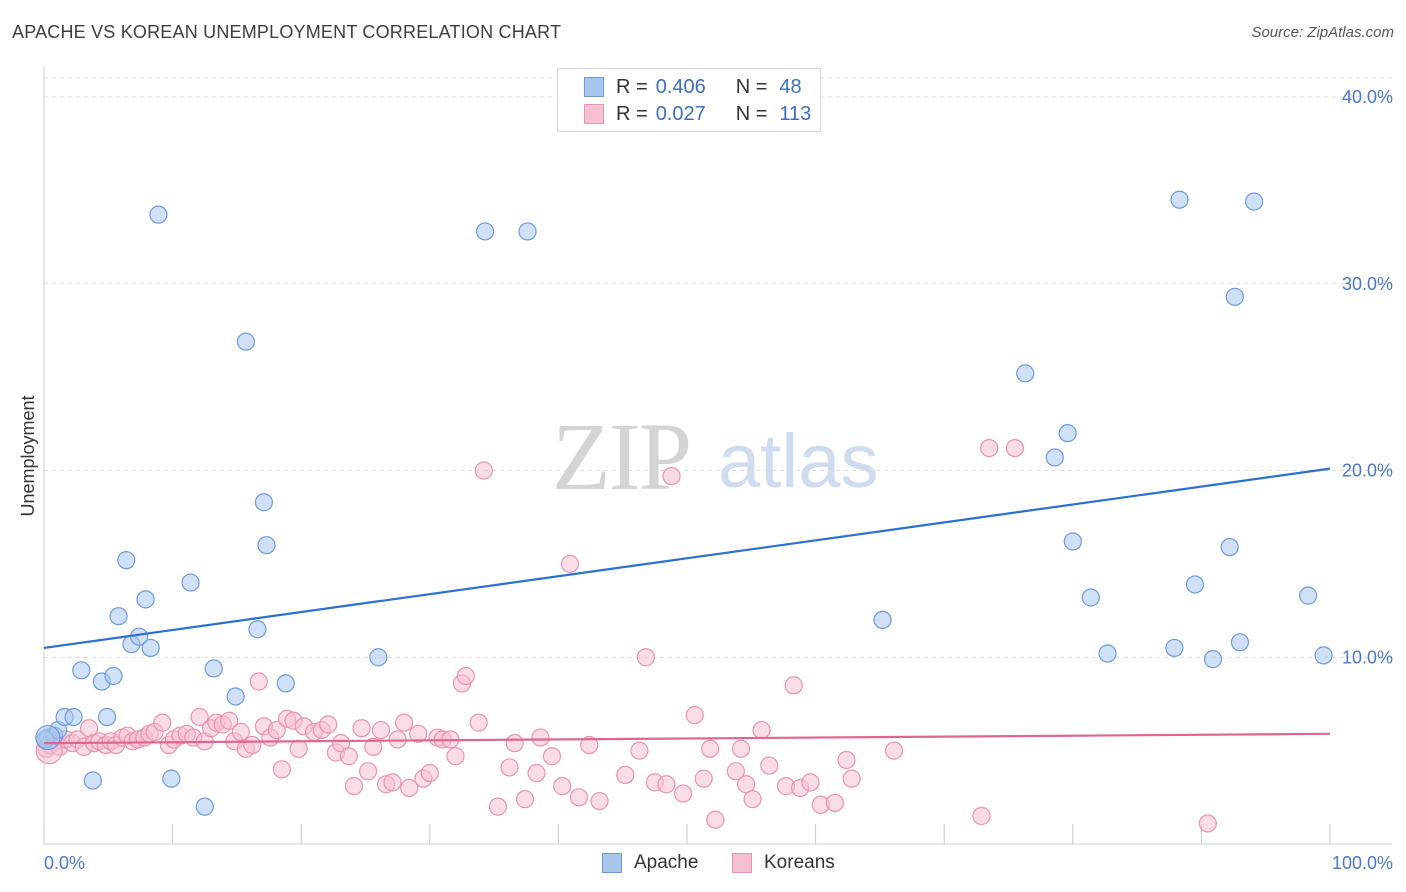  What do you see at coordinates (709, 87) in the screenshot?
I see `legend-row-apache: R = 0.406 N = 48` at bounding box center [709, 87].